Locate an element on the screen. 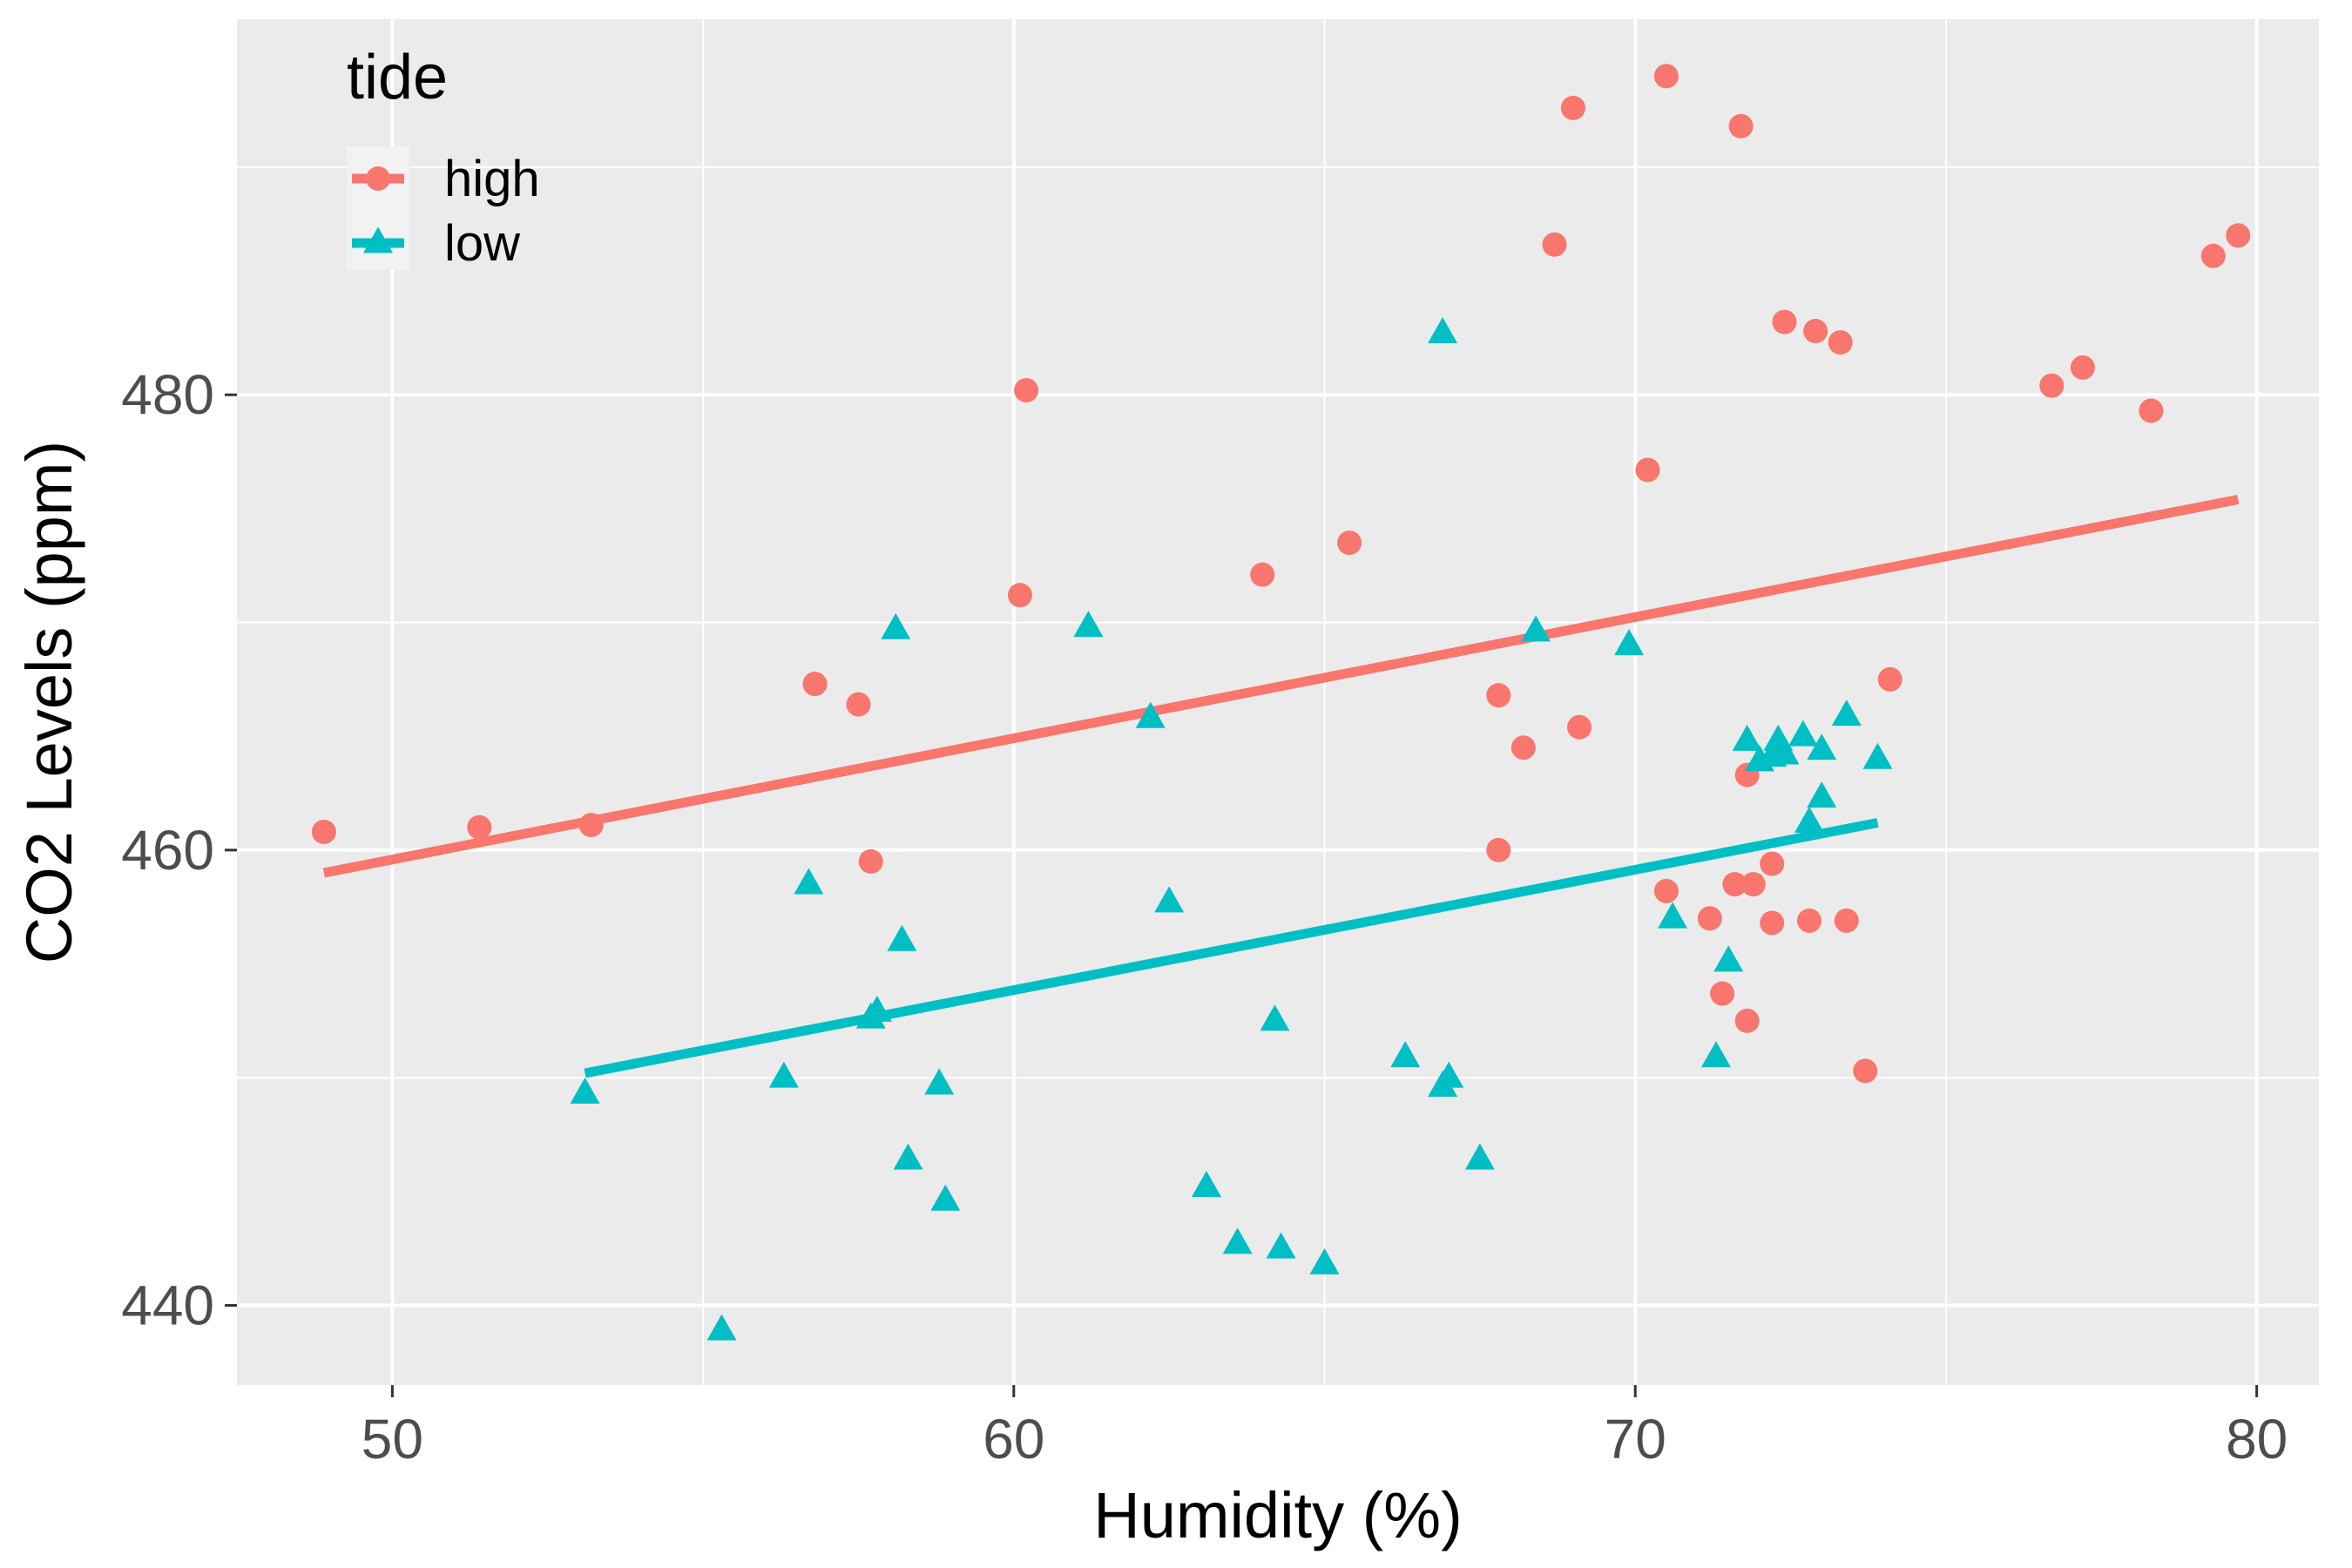 The width and height of the screenshot is (2352, 1568). x-tick-label: 80 is located at coordinates (2257, 1439).